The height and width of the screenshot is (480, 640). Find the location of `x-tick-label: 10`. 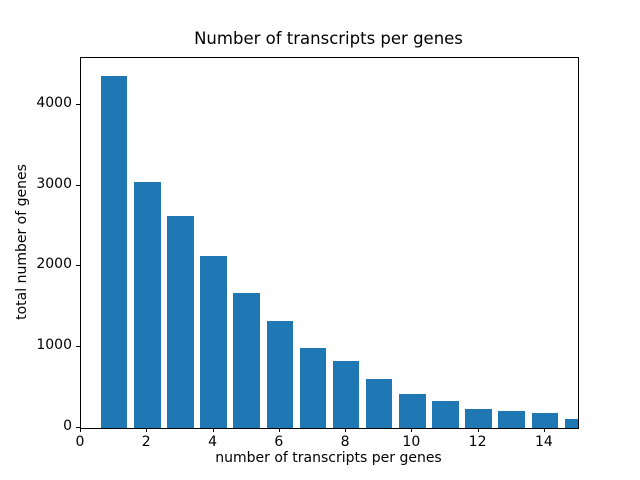

x-tick-label: 10 is located at coordinates (411, 442).